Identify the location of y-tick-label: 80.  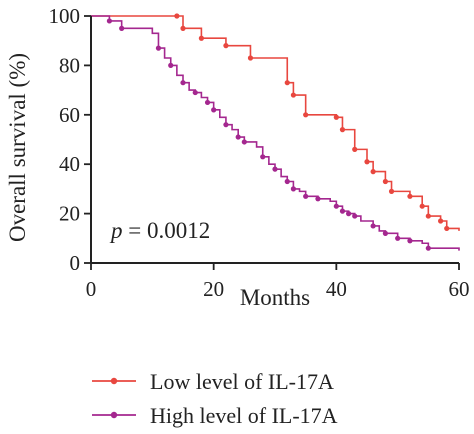
(69, 65).